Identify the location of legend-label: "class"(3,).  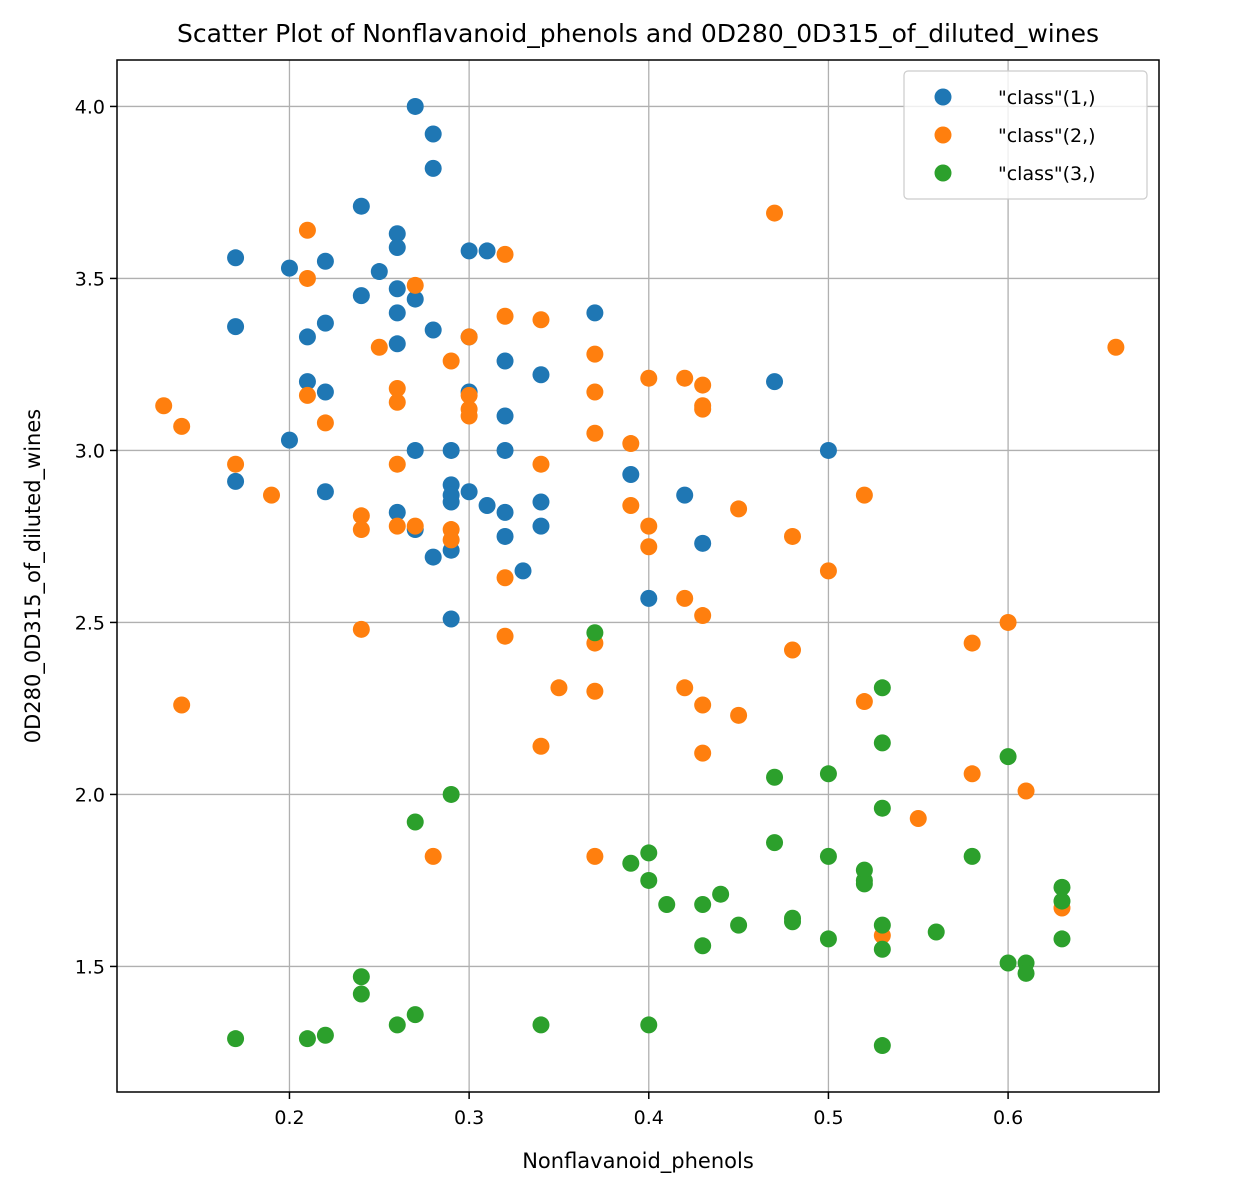
(1047, 174).